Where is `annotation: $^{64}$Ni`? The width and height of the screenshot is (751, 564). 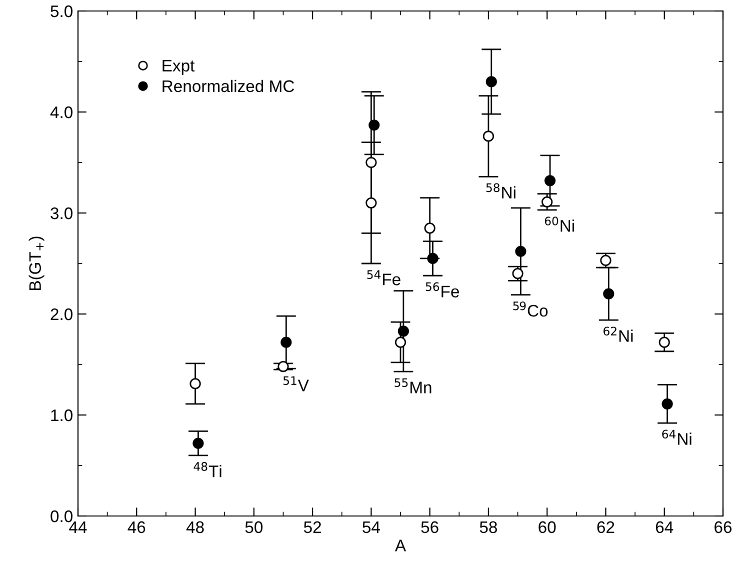
annotation: $^{64}$Ni is located at coordinates (677, 437).